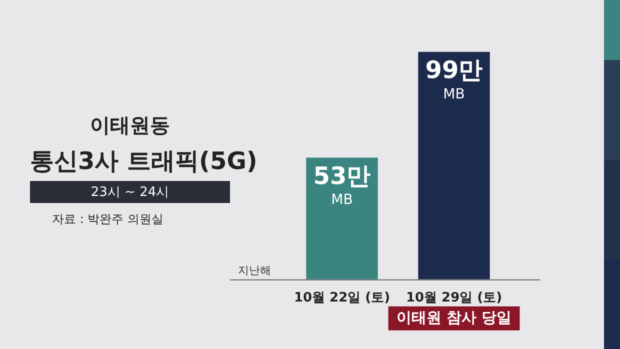 Image resolution: width=620 pixels, height=349 pixels. Describe the element at coordinates (454, 317) in the screenshot. I see `text: 이태원 참사 당일` at that location.